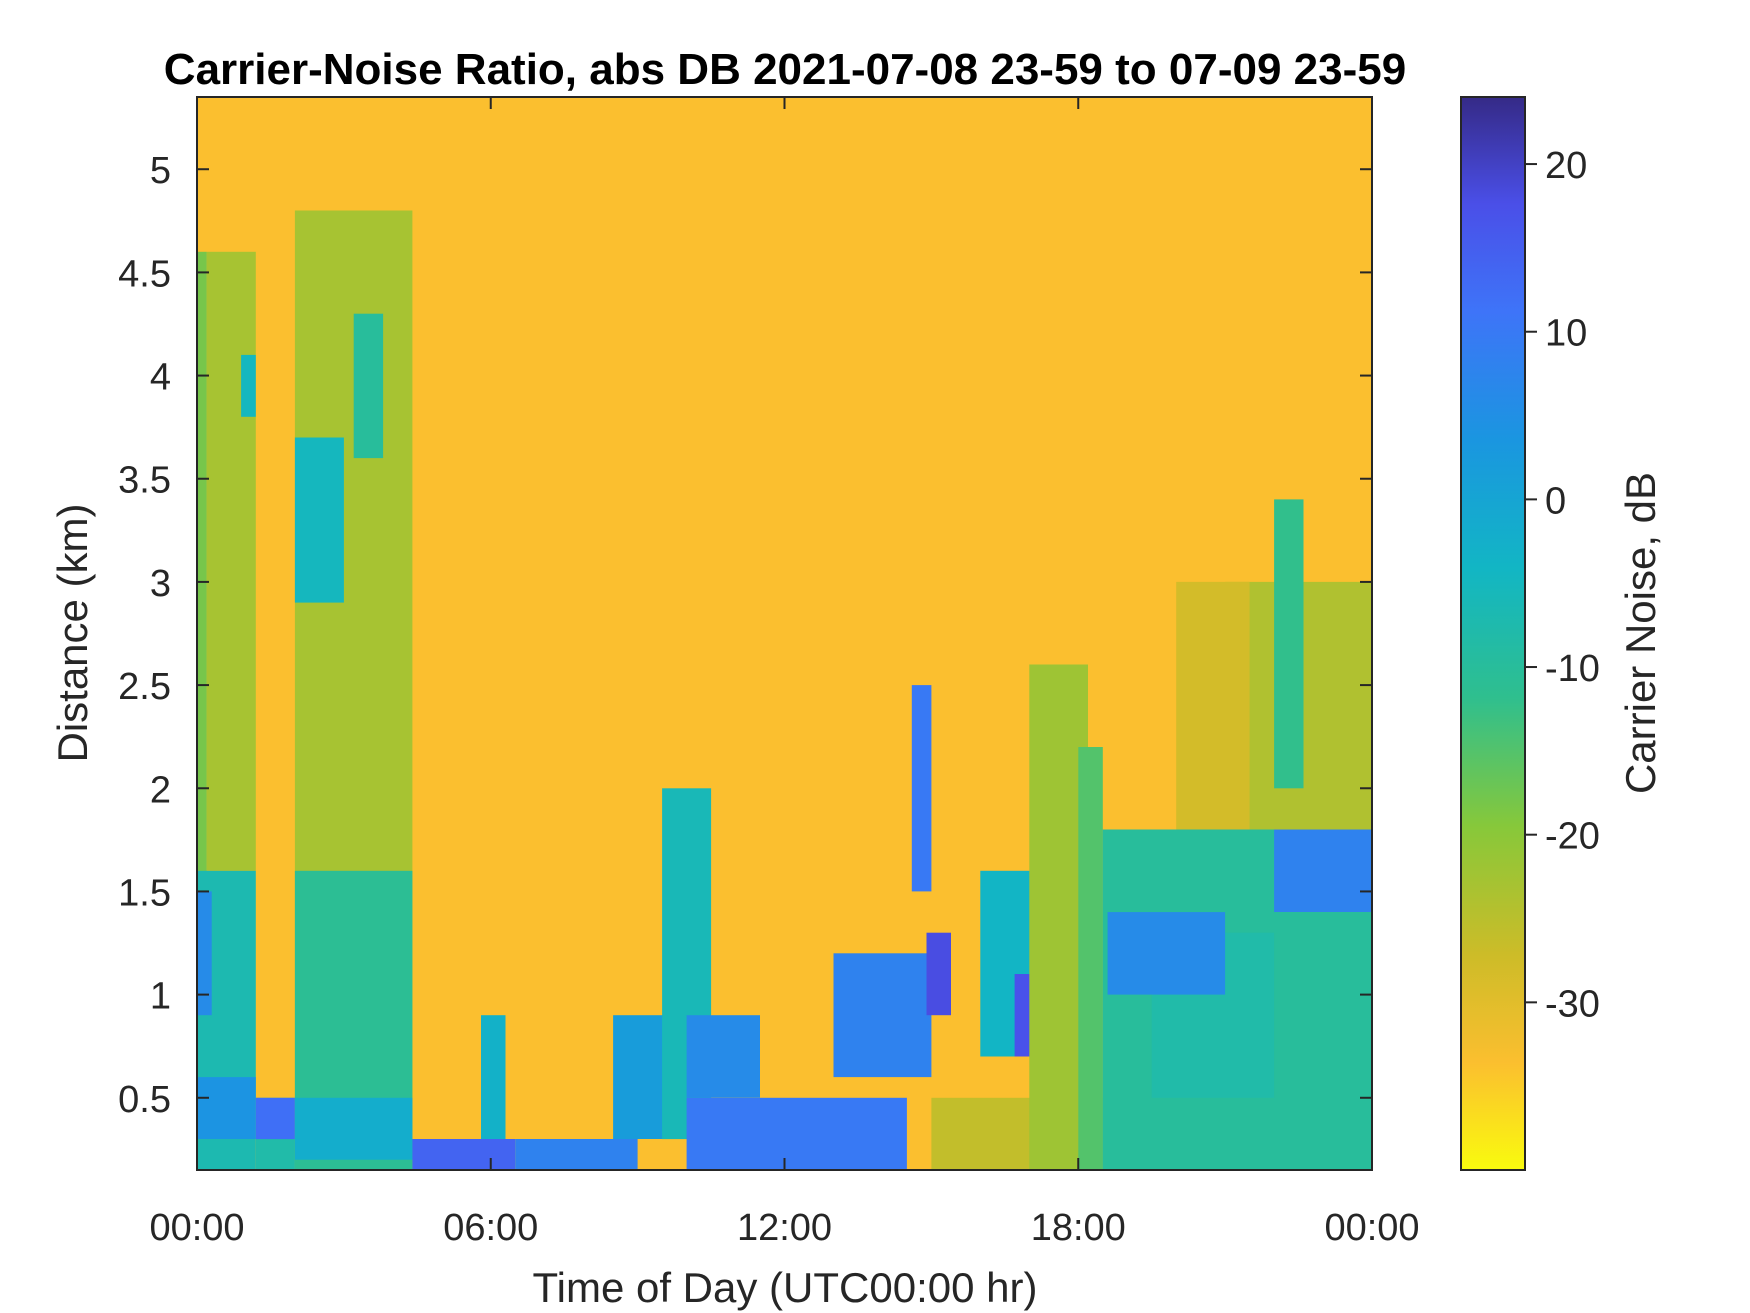  I want to click on y-tick-label: 2, so click(160, 790).